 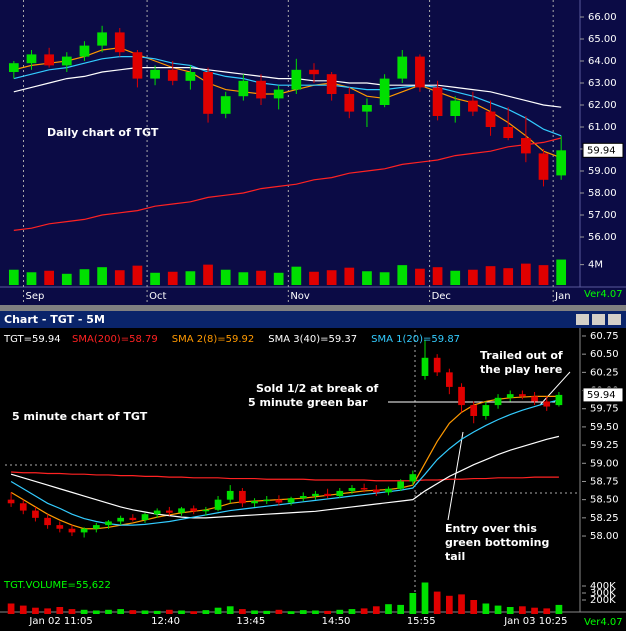 I want to click on version: Ver4.07, so click(x=603, y=622).